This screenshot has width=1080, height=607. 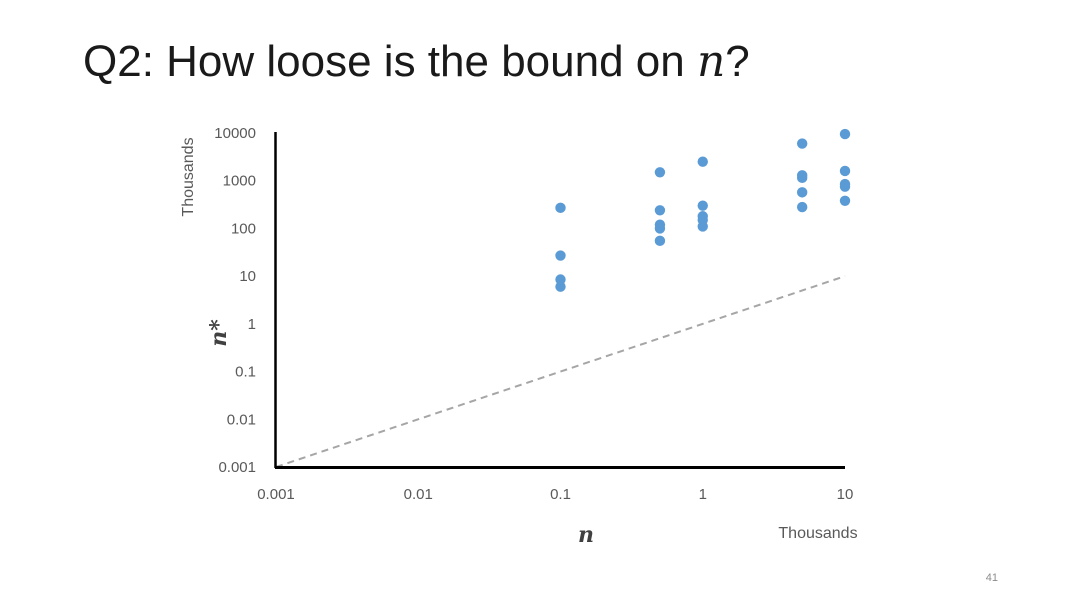 I want to click on x-units-label: Thousands, so click(x=817, y=533).